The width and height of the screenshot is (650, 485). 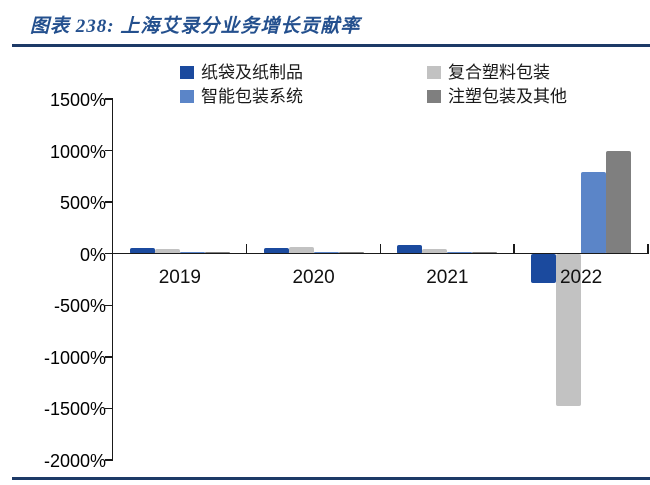 I want to click on legend-item: 注塑包装及其他, so click(x=497, y=96).